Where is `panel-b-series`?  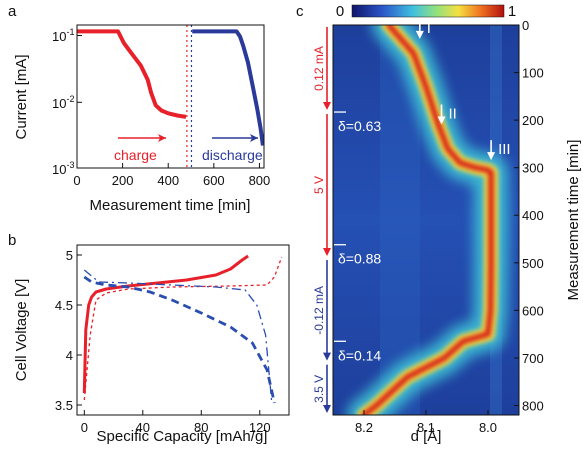
panel-b-series is located at coordinates (182, 329).